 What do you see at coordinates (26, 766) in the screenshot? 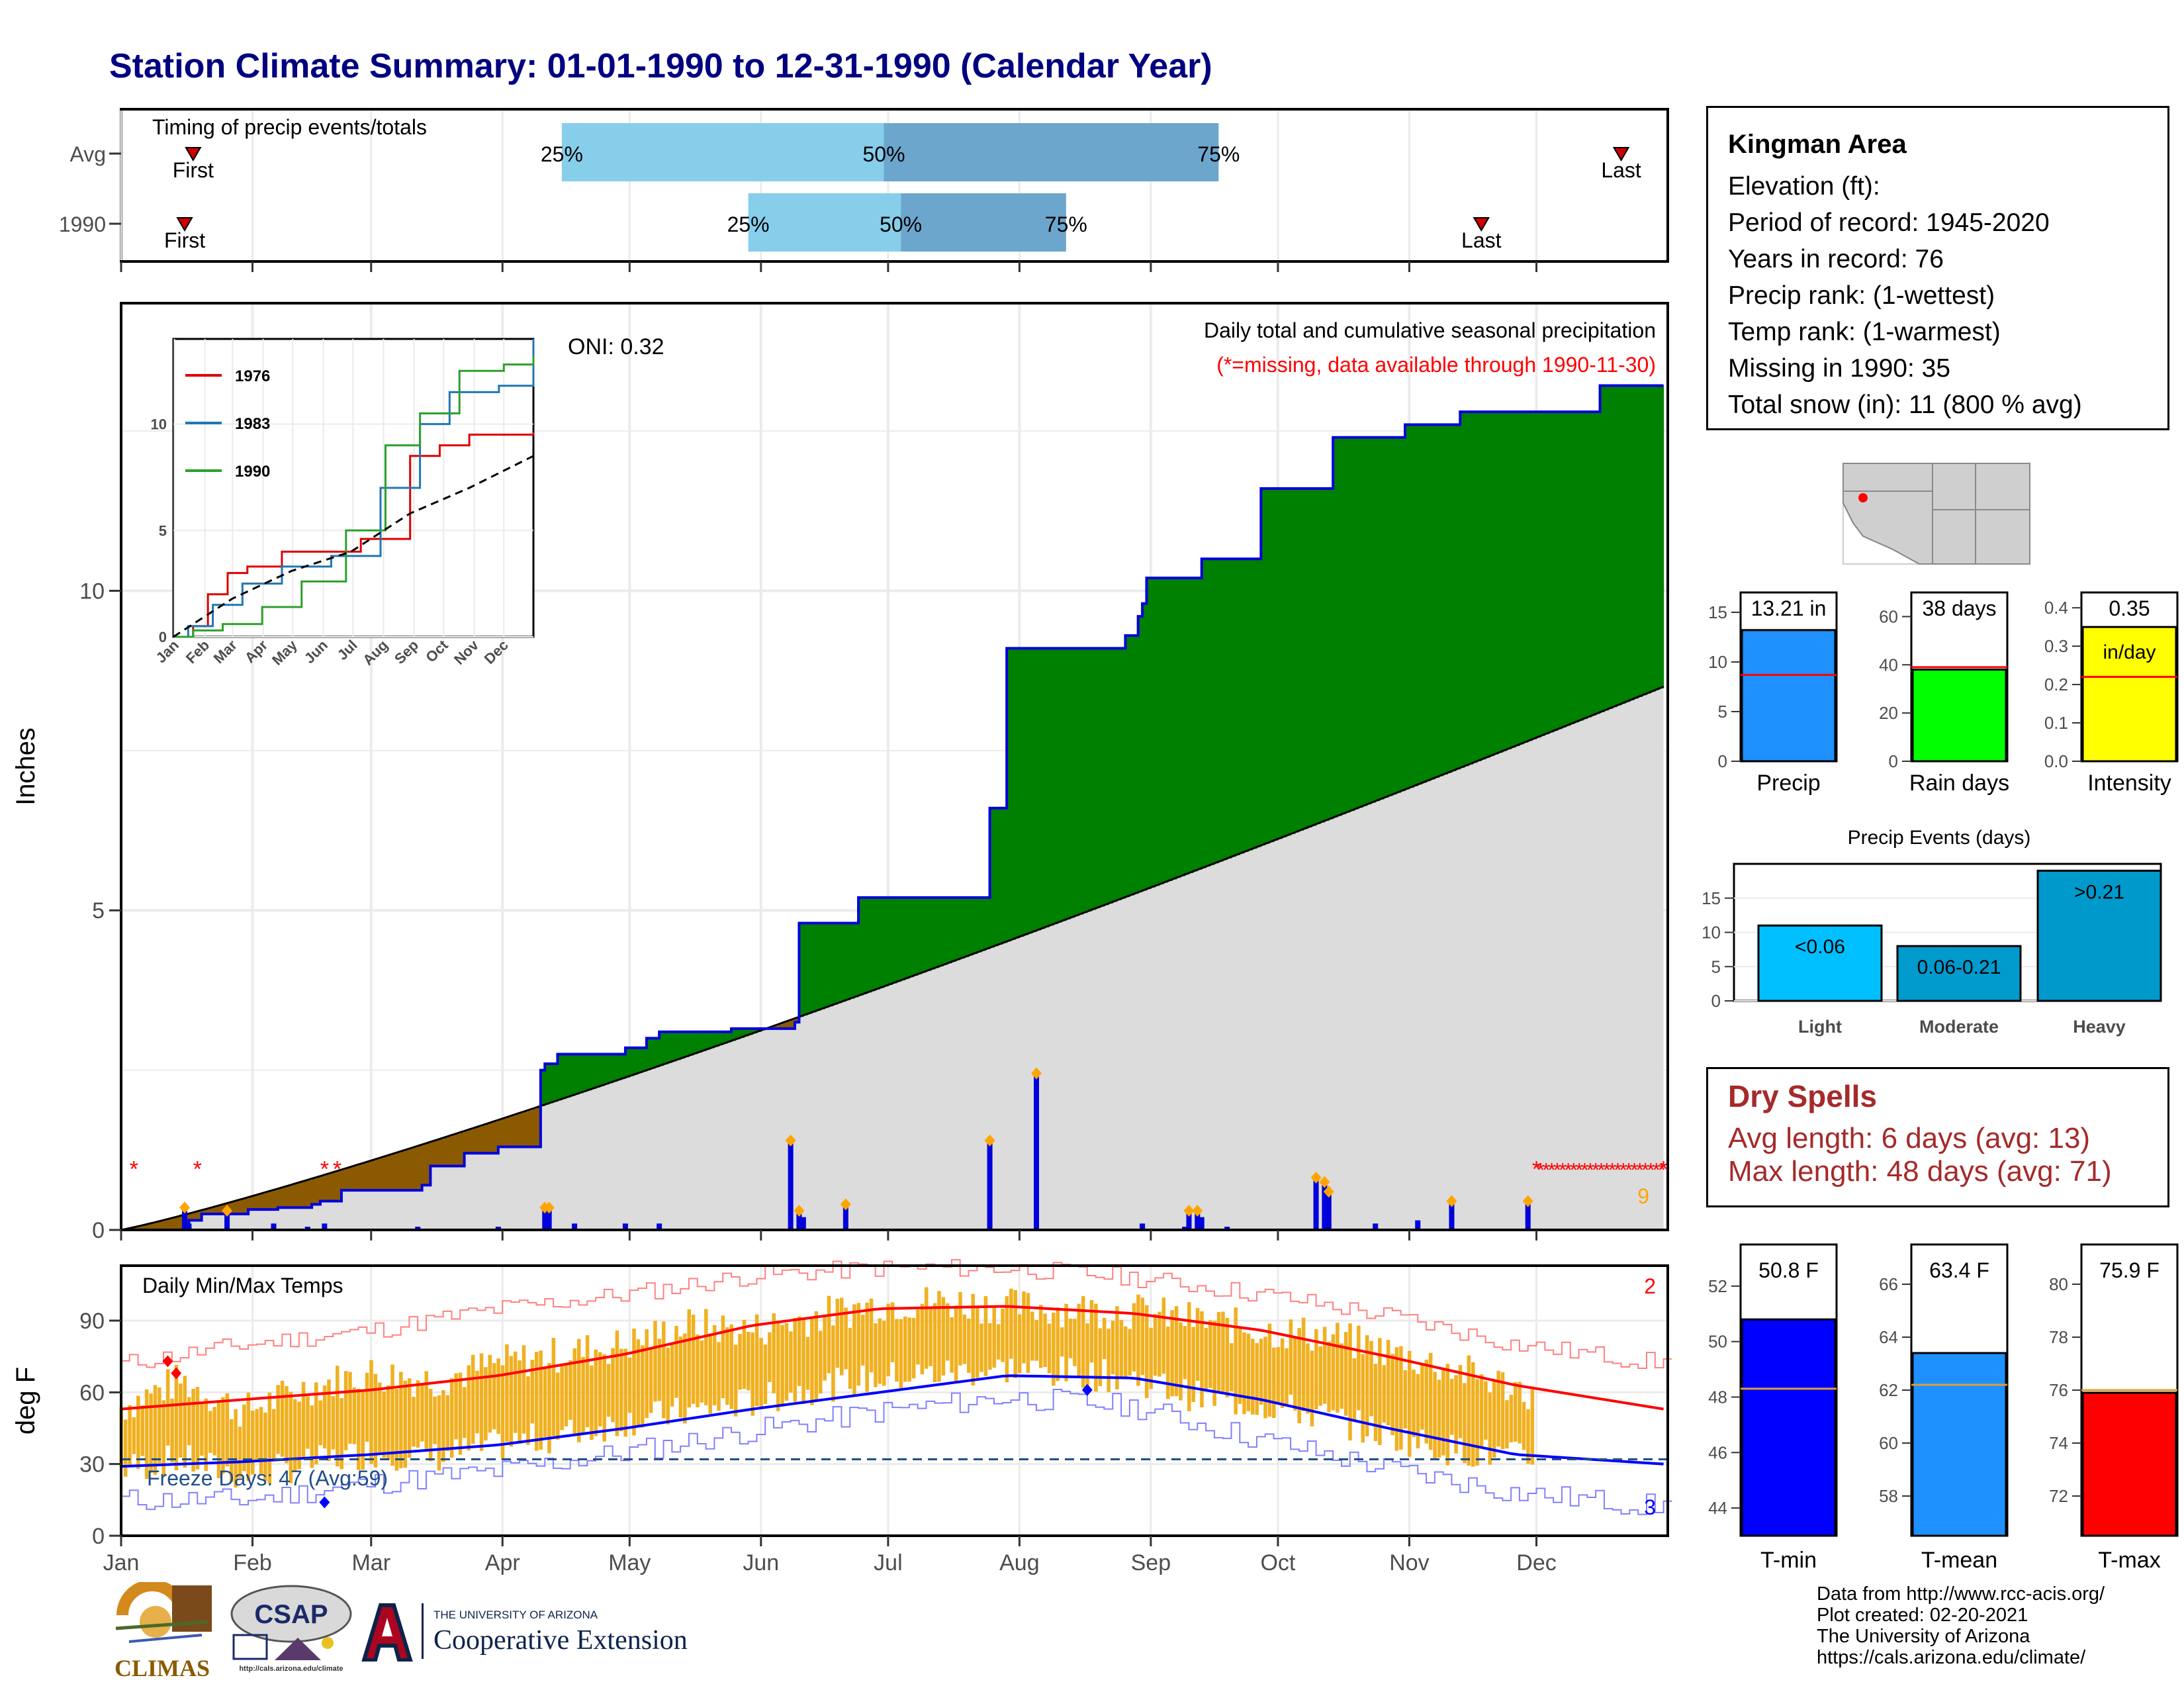
I see `precip-y-label: Inches` at bounding box center [26, 766].